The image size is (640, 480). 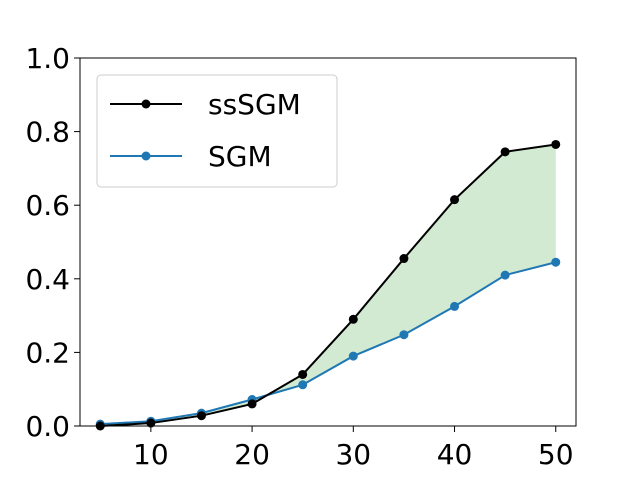 I want to click on x-tick-label: 30, so click(x=353, y=454).